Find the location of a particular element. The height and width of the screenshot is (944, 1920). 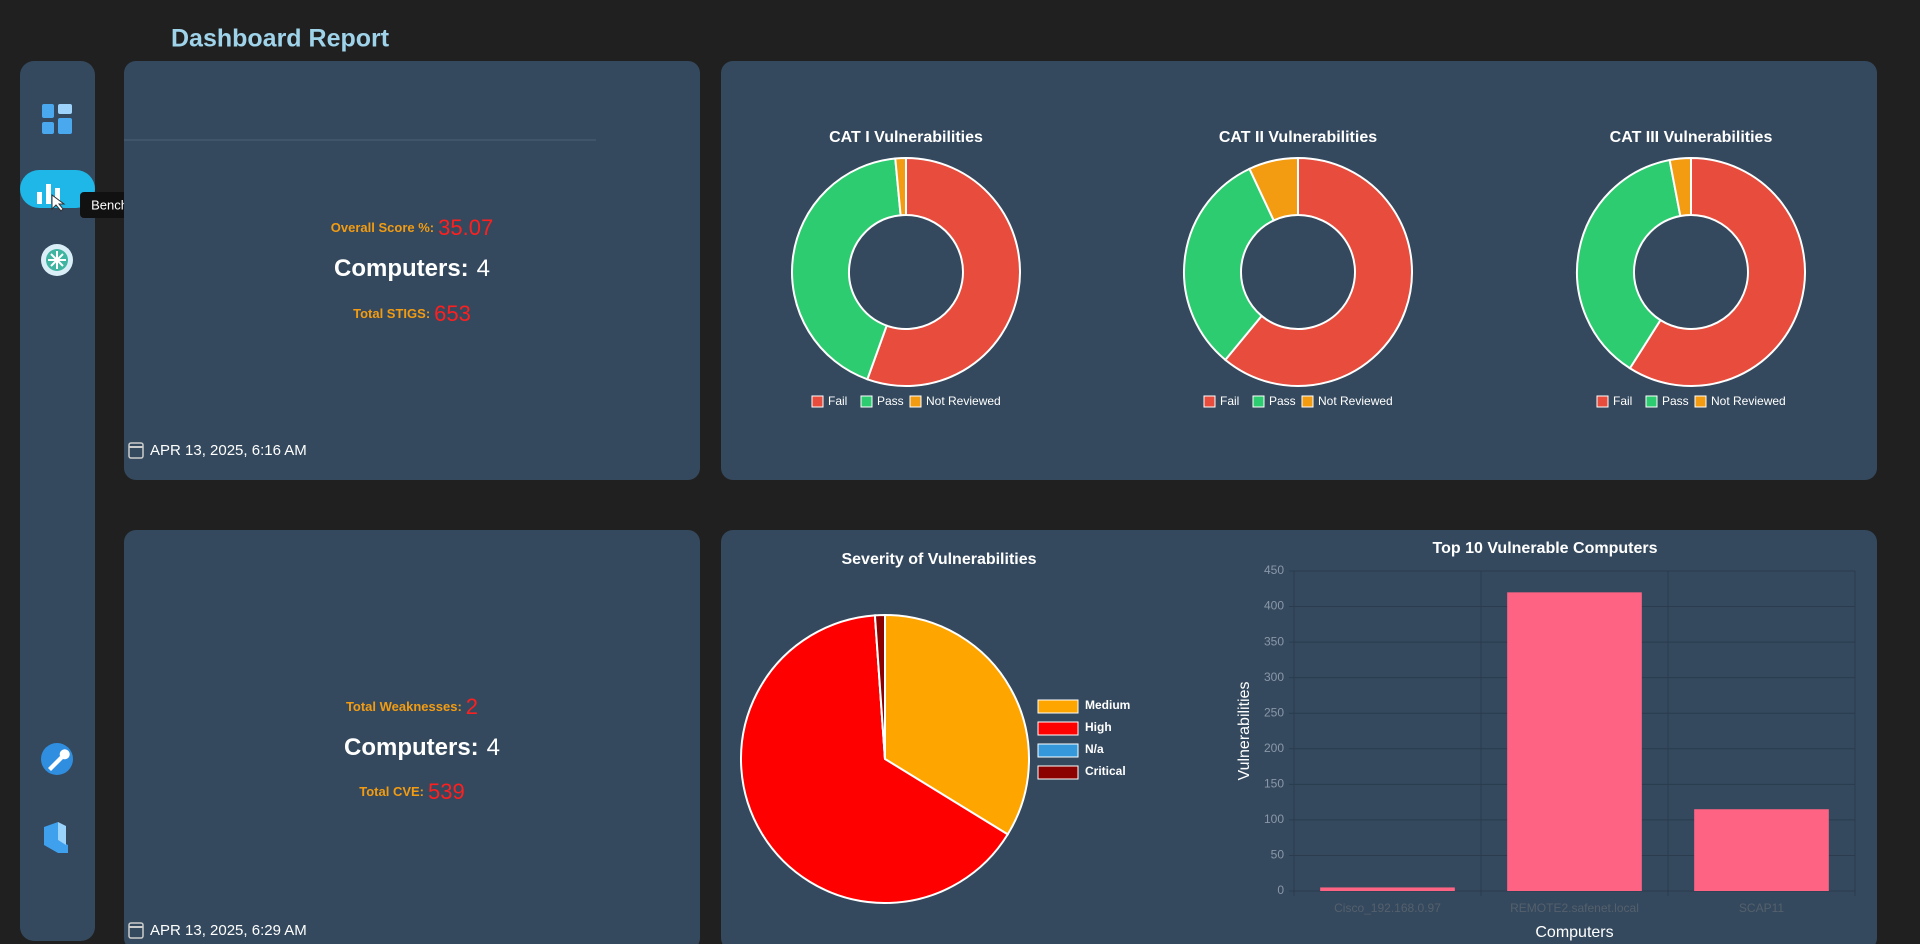

x-tick-label: REMOTE2.safenet.local is located at coordinates (1574, 908).